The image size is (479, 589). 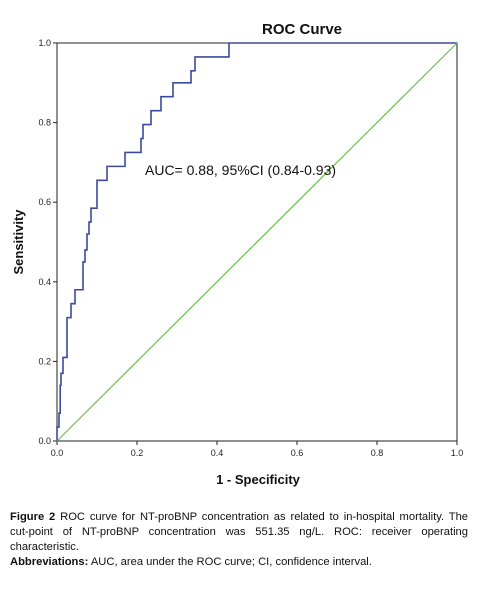 What do you see at coordinates (137, 453) in the screenshot?
I see `x-tick-label-1: 0.2` at bounding box center [137, 453].